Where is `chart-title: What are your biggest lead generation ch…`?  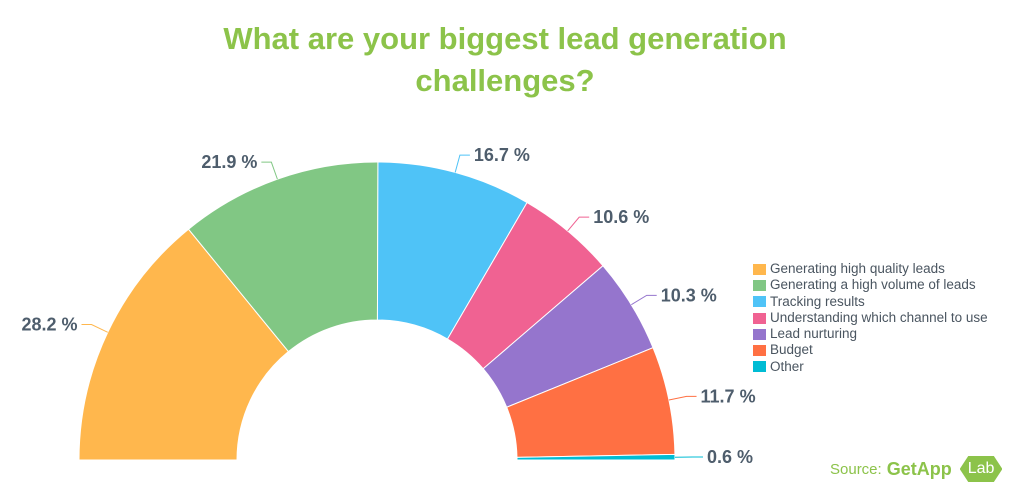
chart-title: What are your biggest lead generation ch… is located at coordinates (505, 59).